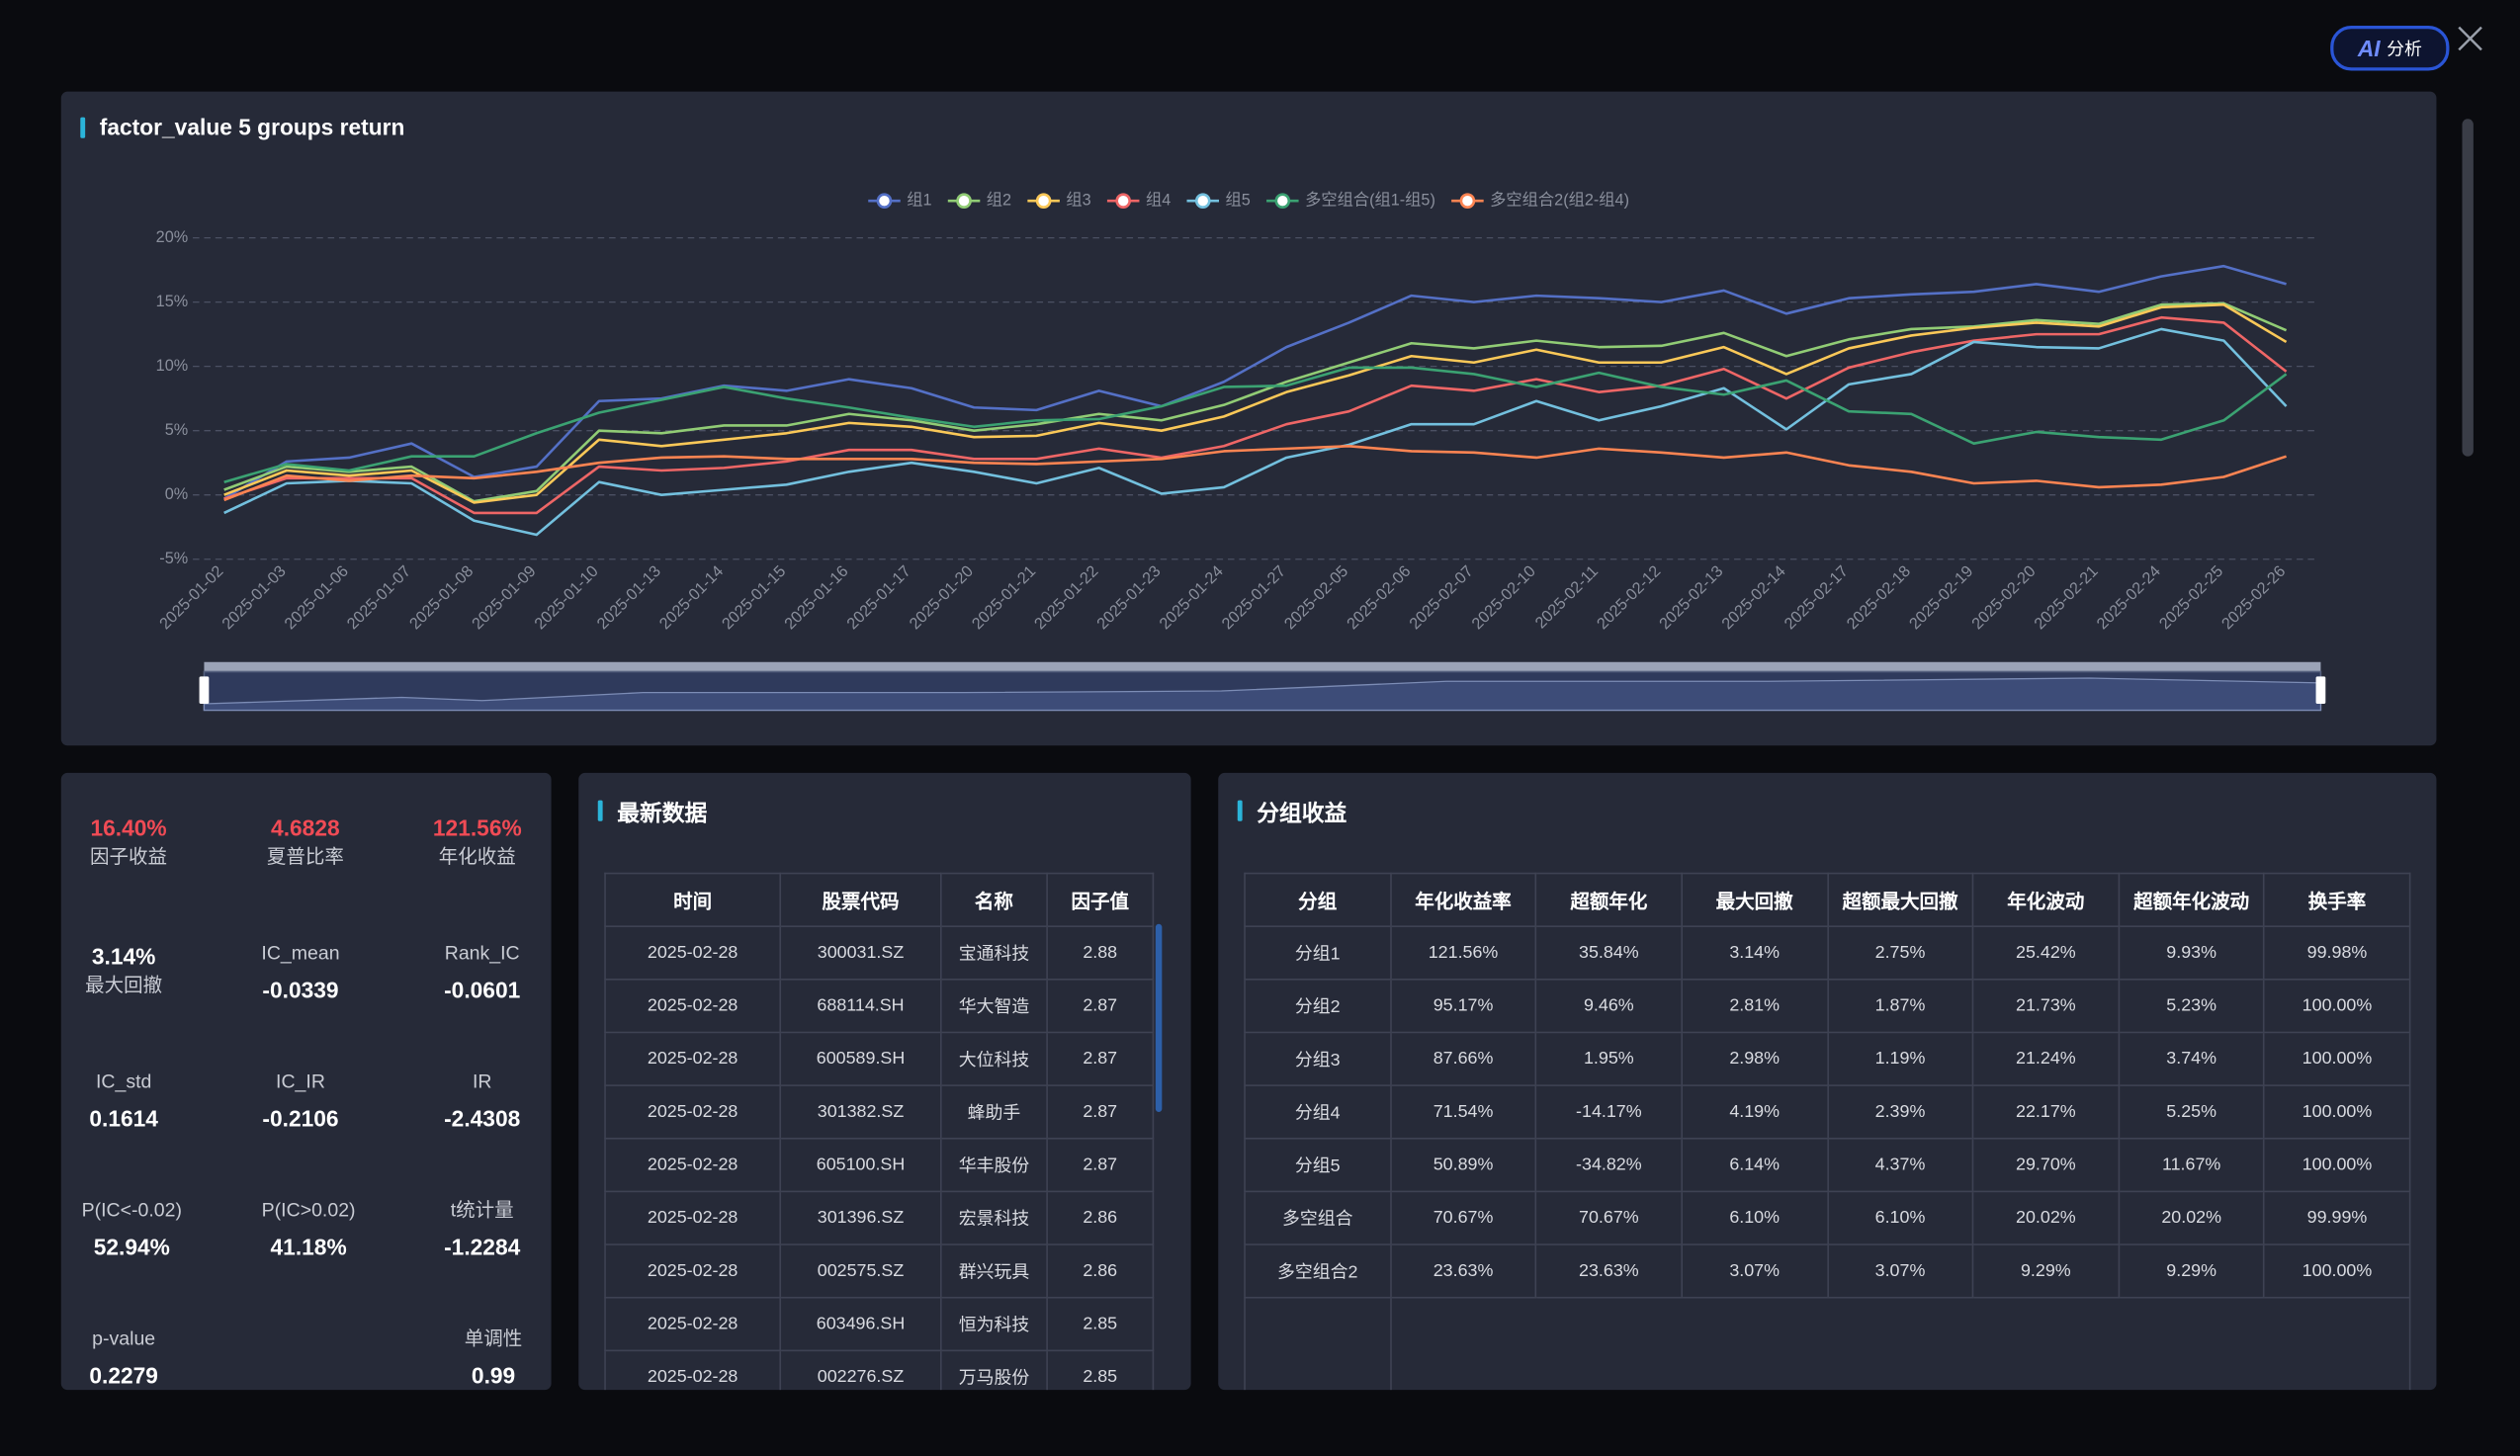 This screenshot has height=1456, width=2520. I want to click on table-cell: 2.85, so click(1100, 1370).